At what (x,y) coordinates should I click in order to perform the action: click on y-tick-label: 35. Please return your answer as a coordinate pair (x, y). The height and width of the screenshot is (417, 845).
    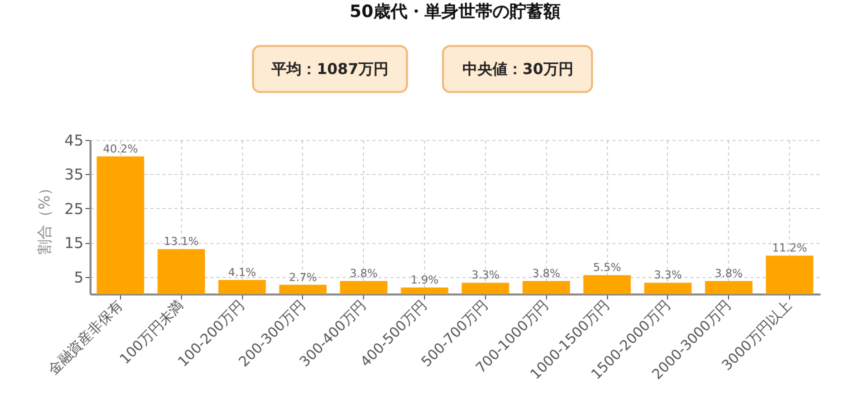
    Looking at the image, I should click on (74, 175).